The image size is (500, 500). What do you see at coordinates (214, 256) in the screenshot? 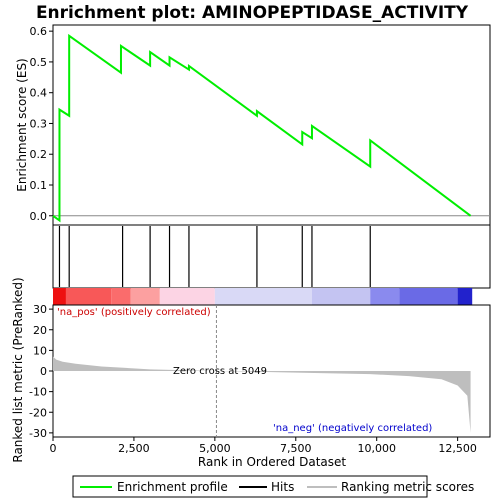
I see `hits-marks` at bounding box center [214, 256].